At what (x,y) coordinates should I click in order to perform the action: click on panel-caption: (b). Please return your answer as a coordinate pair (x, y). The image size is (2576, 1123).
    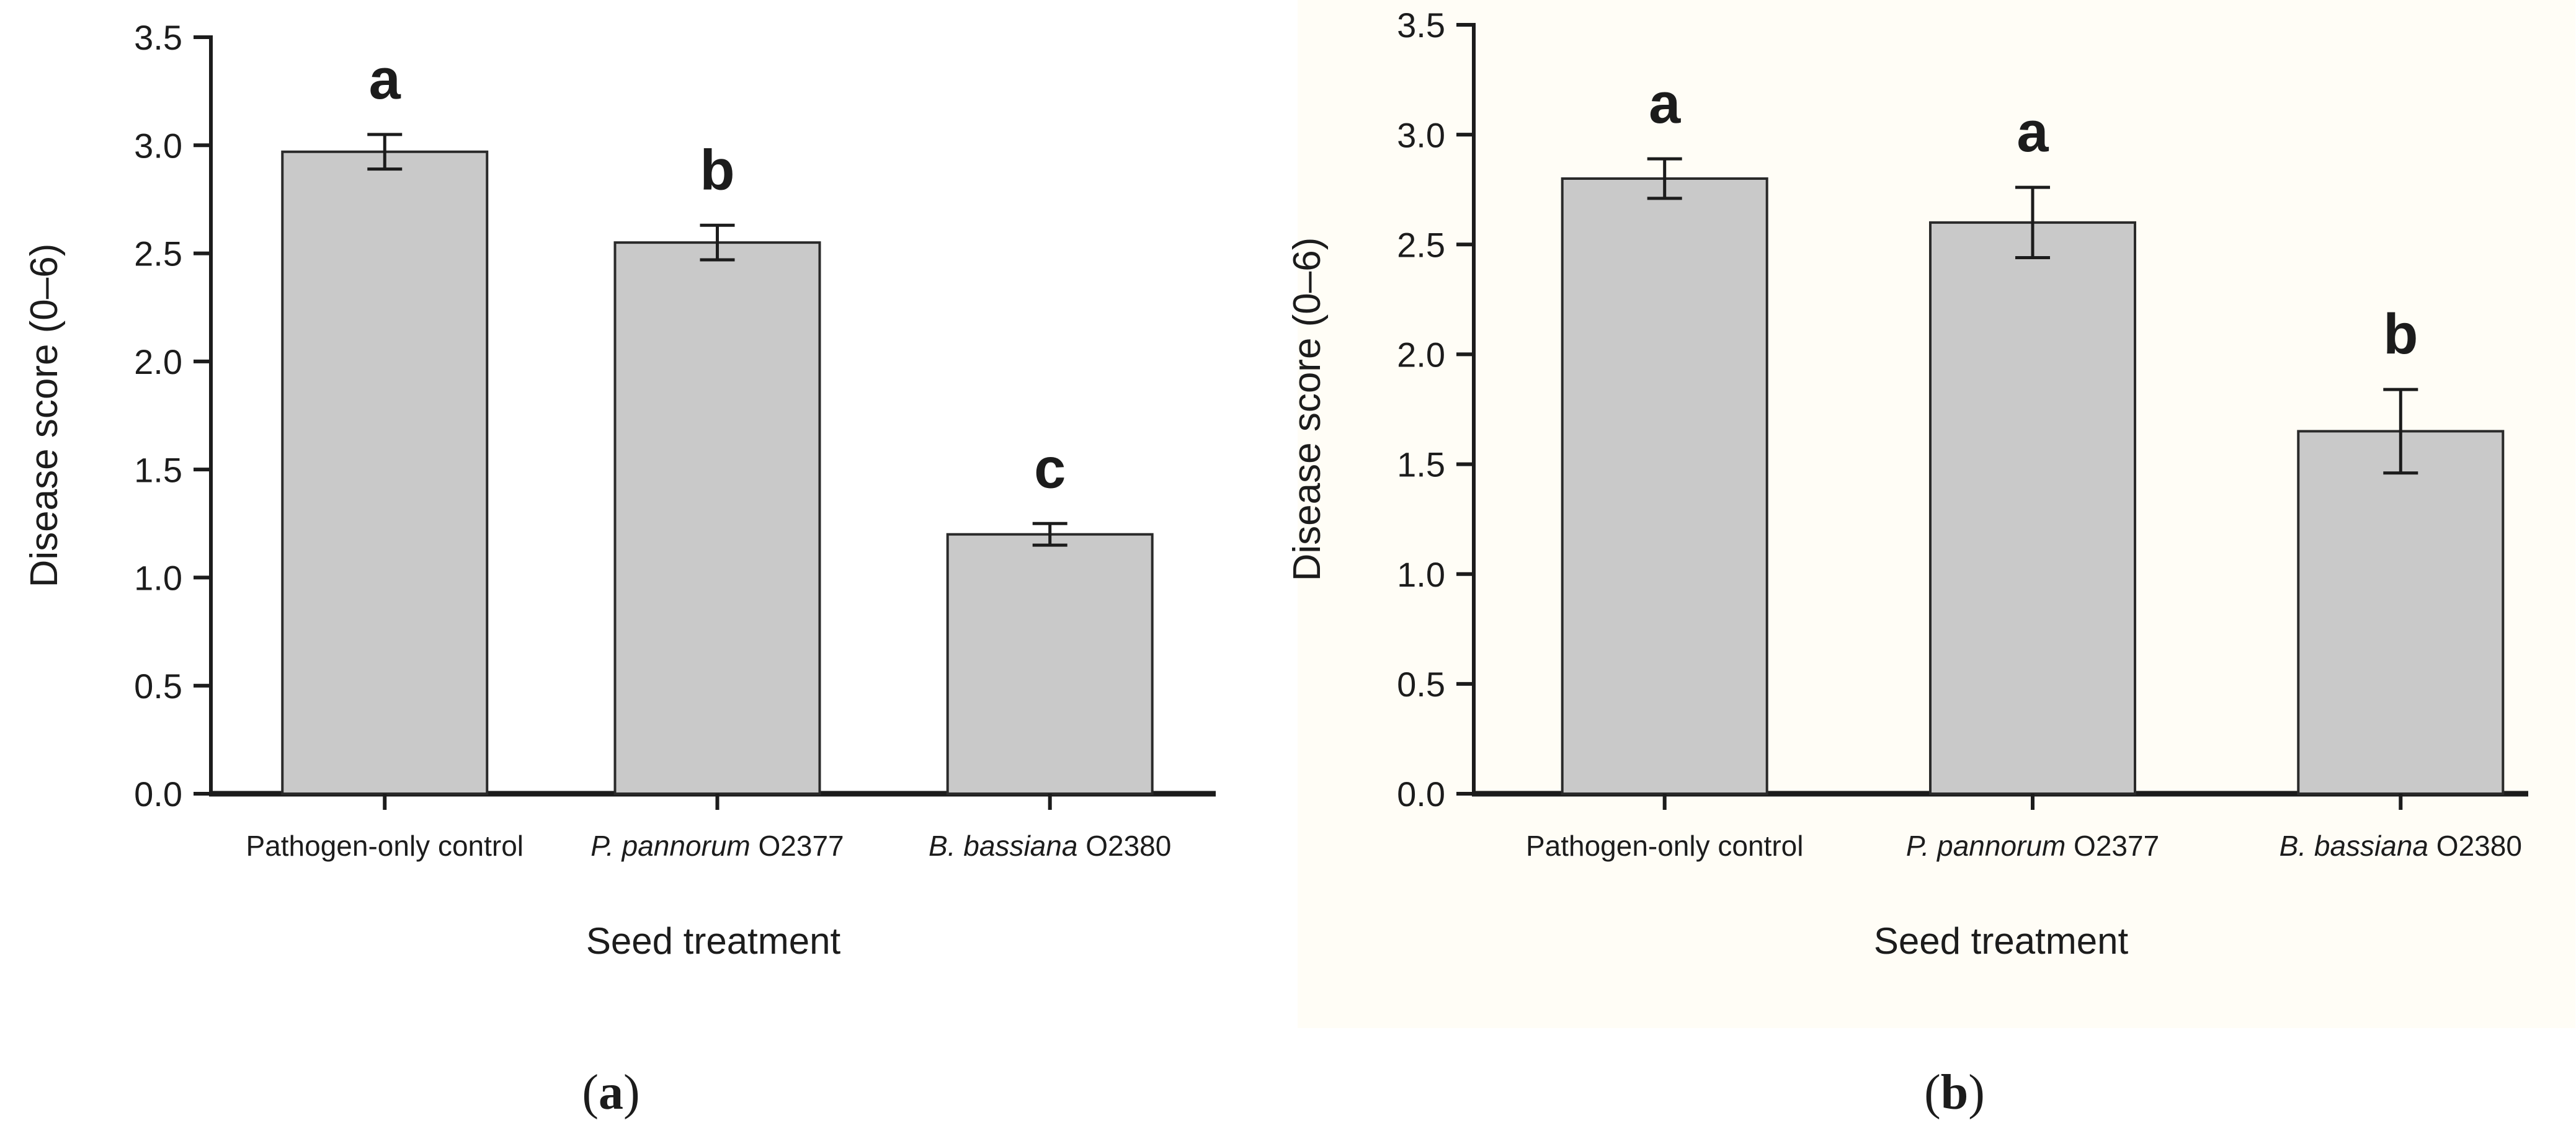
    Looking at the image, I should click on (1955, 1092).